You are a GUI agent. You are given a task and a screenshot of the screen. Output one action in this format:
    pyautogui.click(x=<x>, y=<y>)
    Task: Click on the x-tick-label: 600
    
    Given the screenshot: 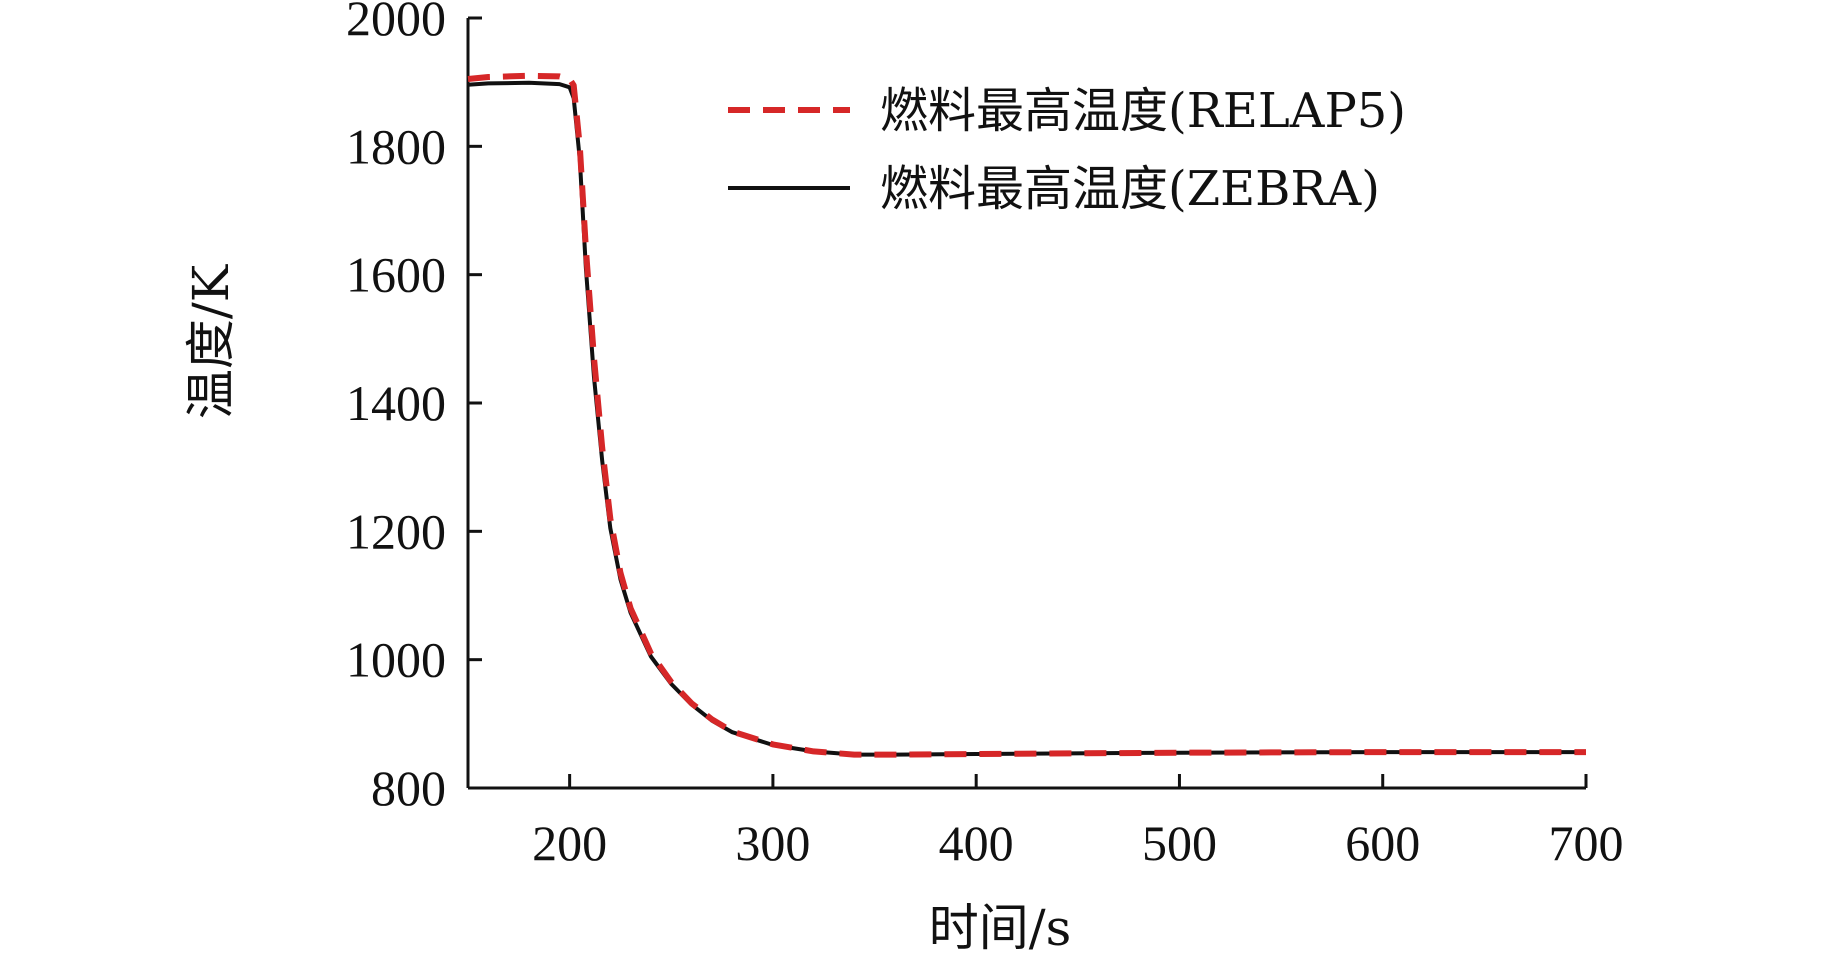 What is the action you would take?
    pyautogui.click(x=1382, y=843)
    